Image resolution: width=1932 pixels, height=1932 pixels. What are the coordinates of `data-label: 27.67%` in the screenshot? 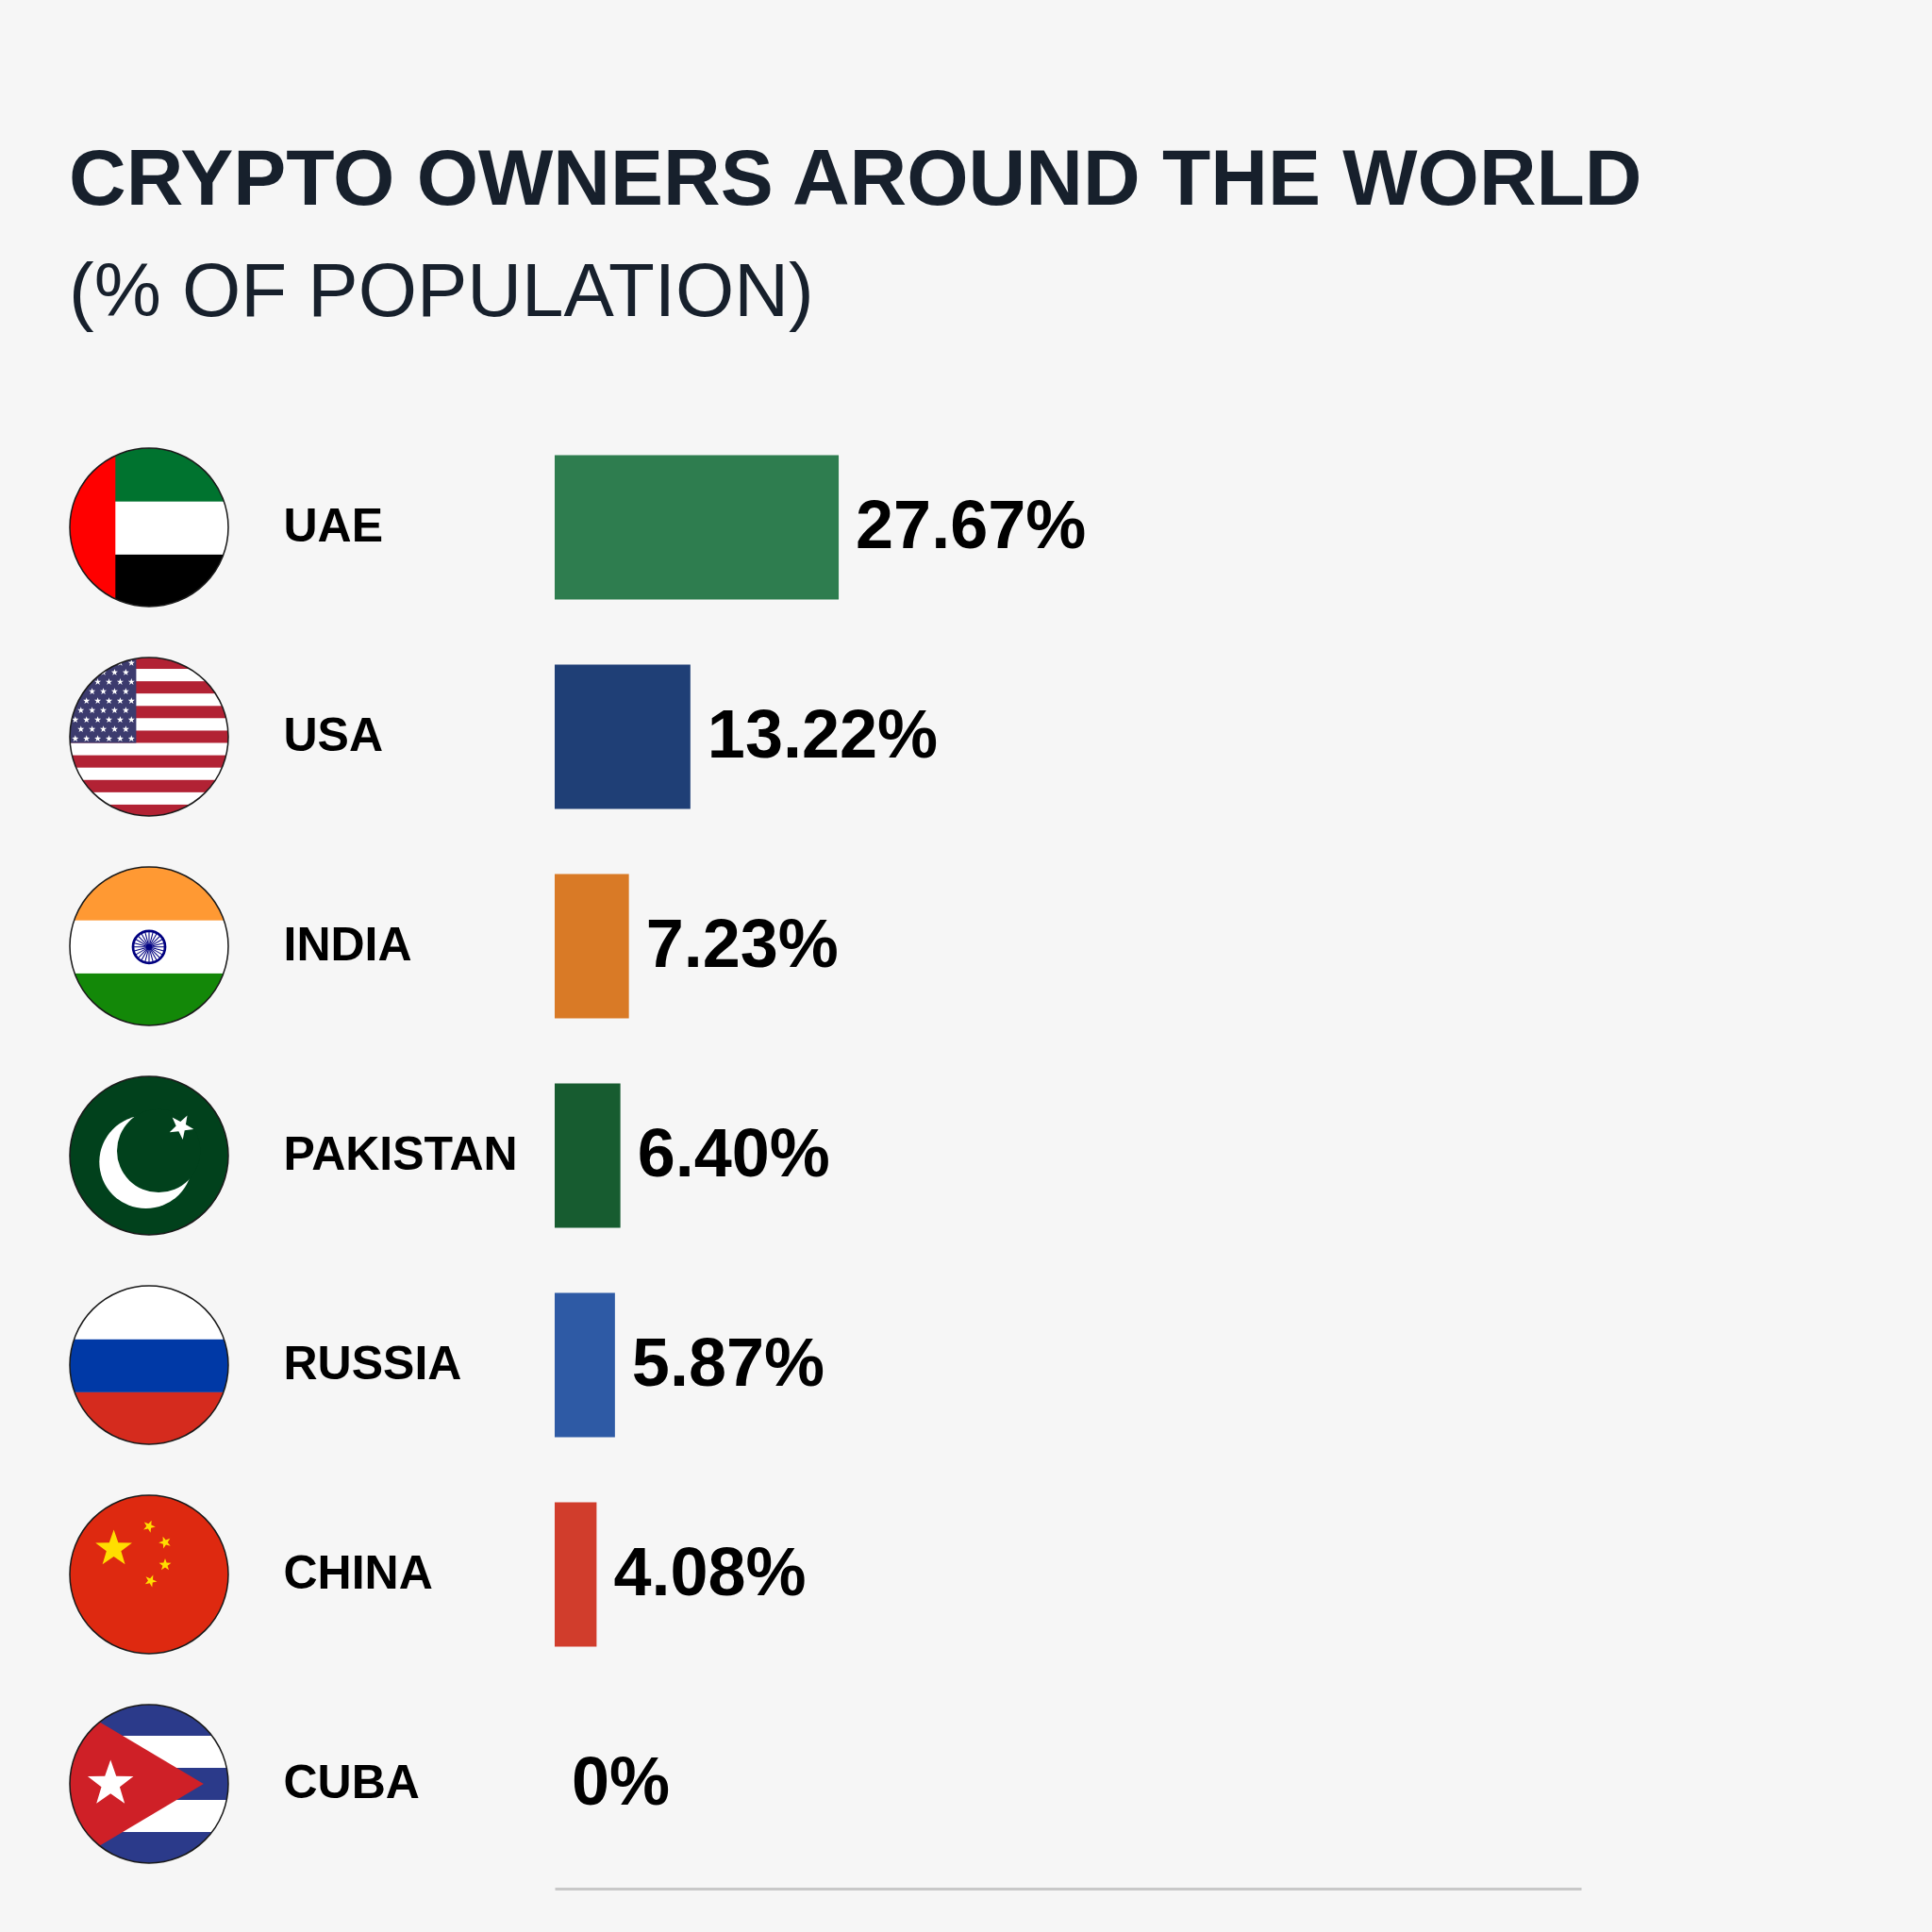 It's located at (971, 524).